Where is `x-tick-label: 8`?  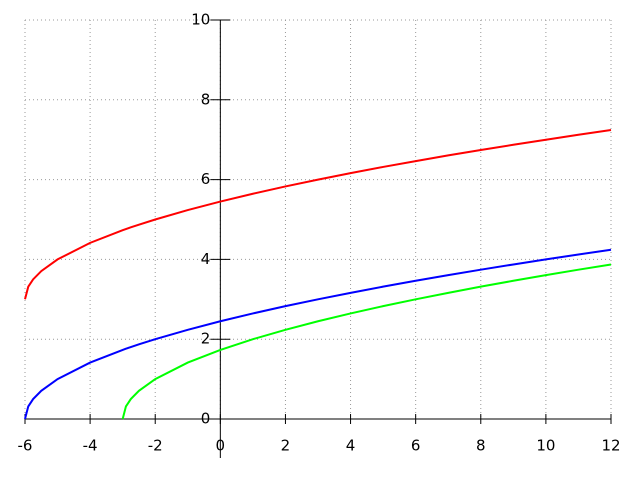 x-tick-label: 8 is located at coordinates (481, 446).